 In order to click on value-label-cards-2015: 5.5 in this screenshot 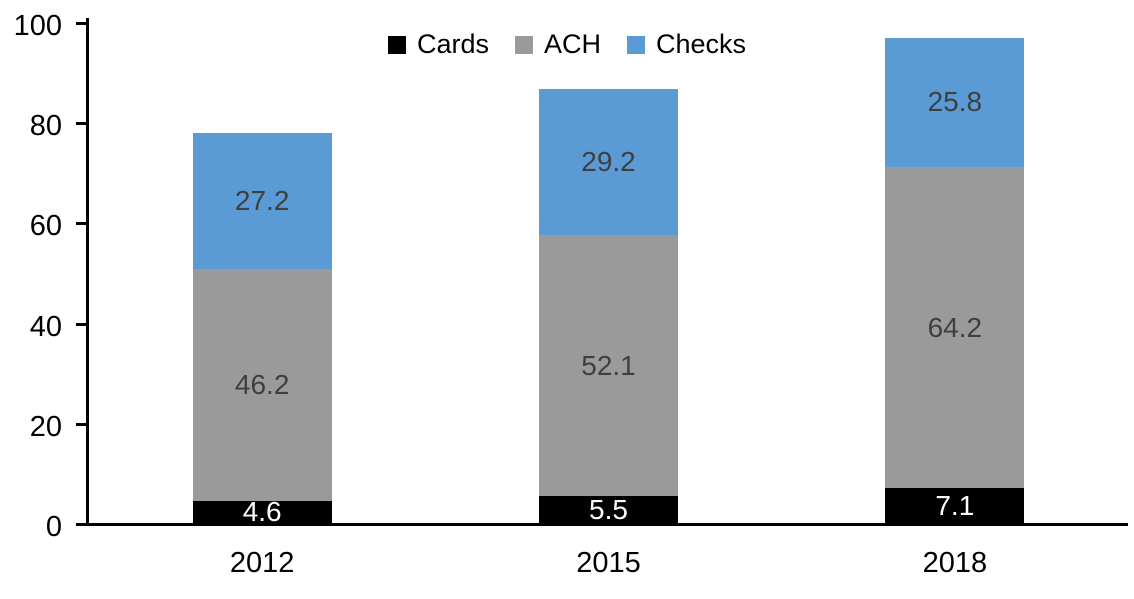, I will do `click(608, 510)`.